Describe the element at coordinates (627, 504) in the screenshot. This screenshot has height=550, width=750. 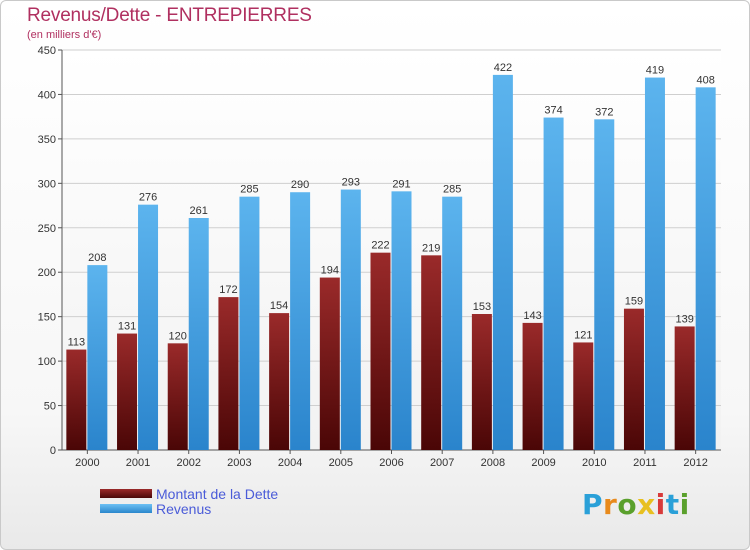
I see `logo-letter: o` at that location.